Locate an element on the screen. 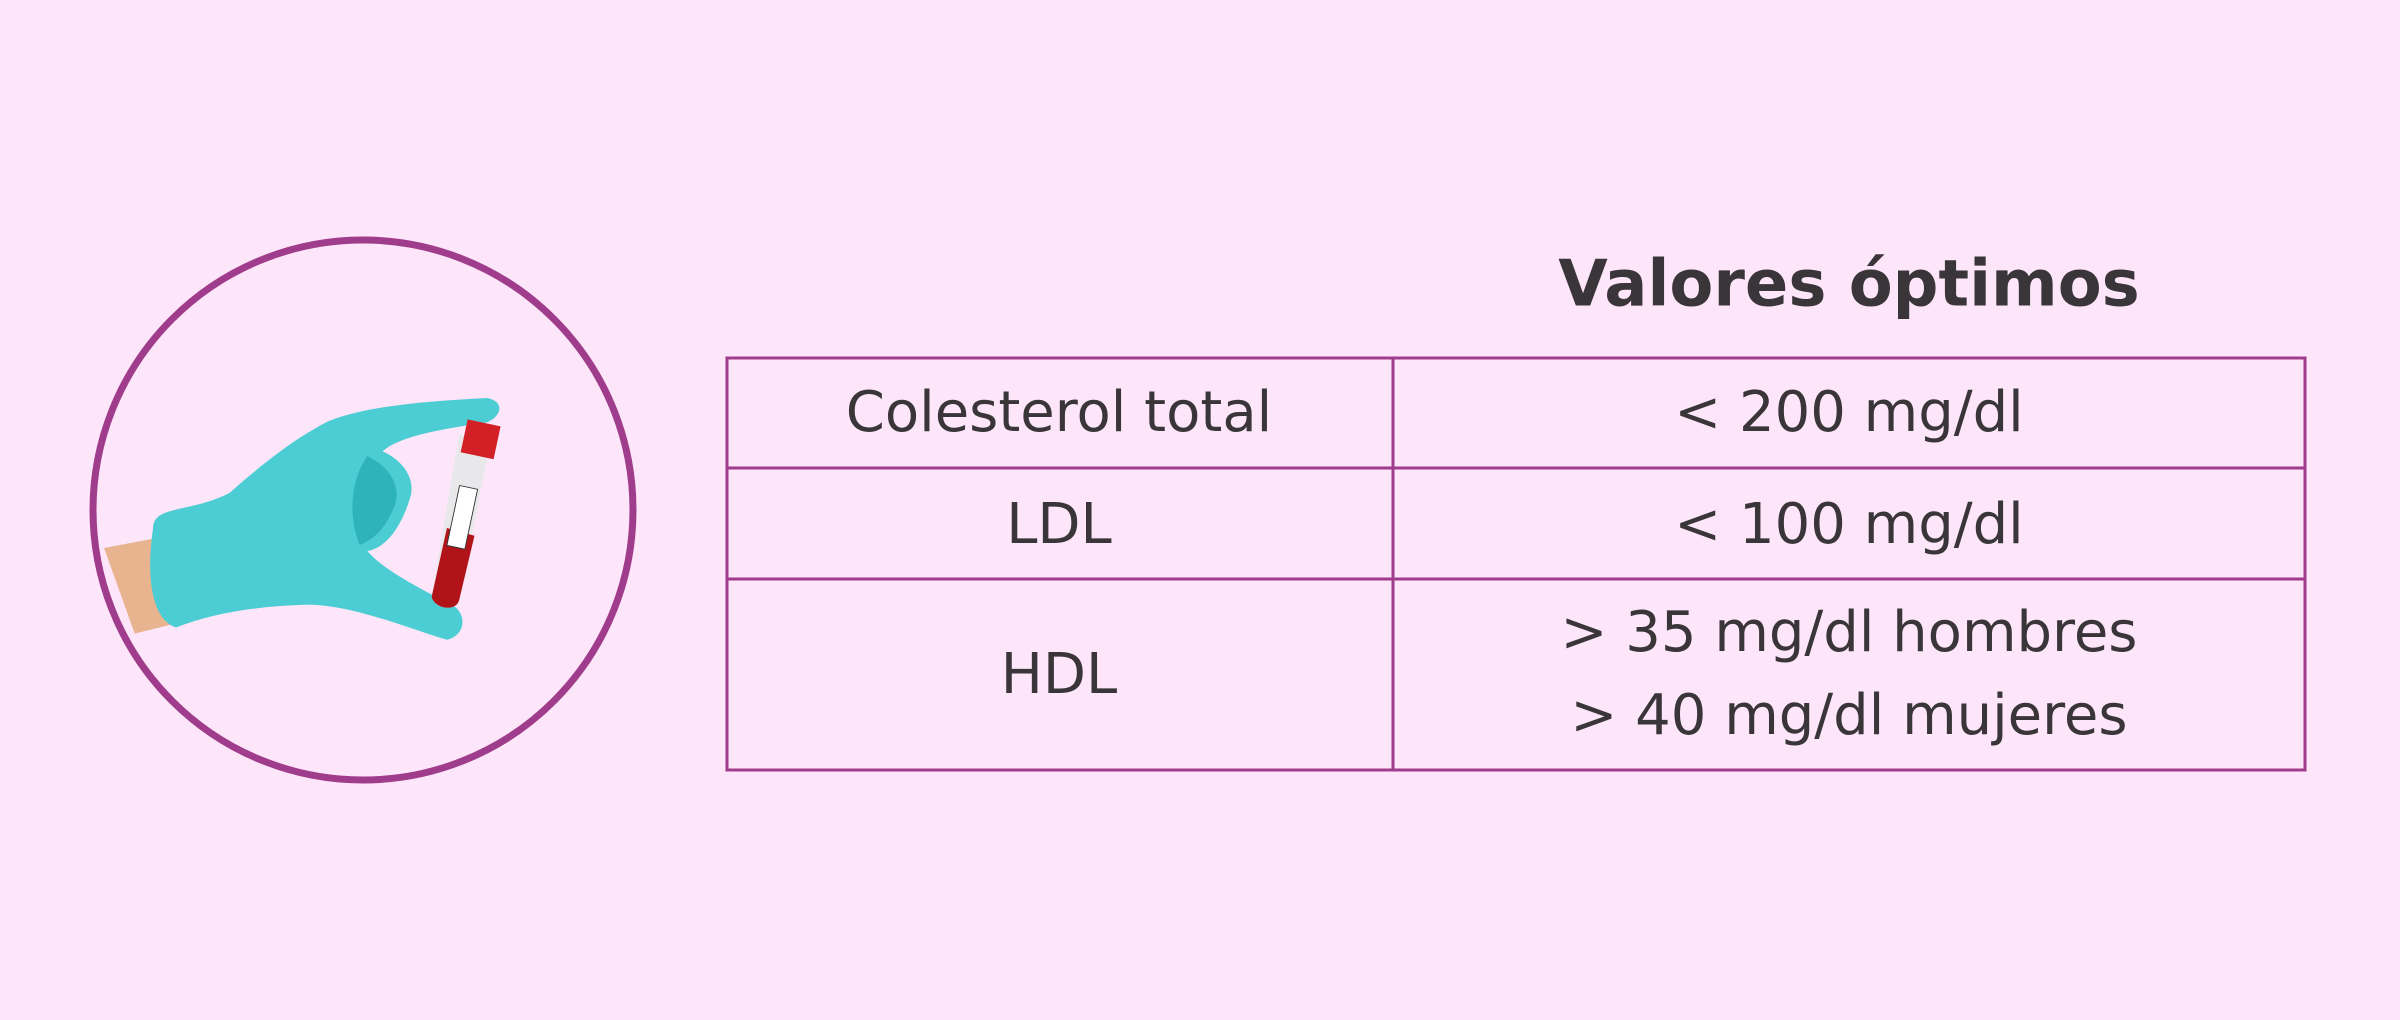  gloved-hand is located at coordinates (302, 518).